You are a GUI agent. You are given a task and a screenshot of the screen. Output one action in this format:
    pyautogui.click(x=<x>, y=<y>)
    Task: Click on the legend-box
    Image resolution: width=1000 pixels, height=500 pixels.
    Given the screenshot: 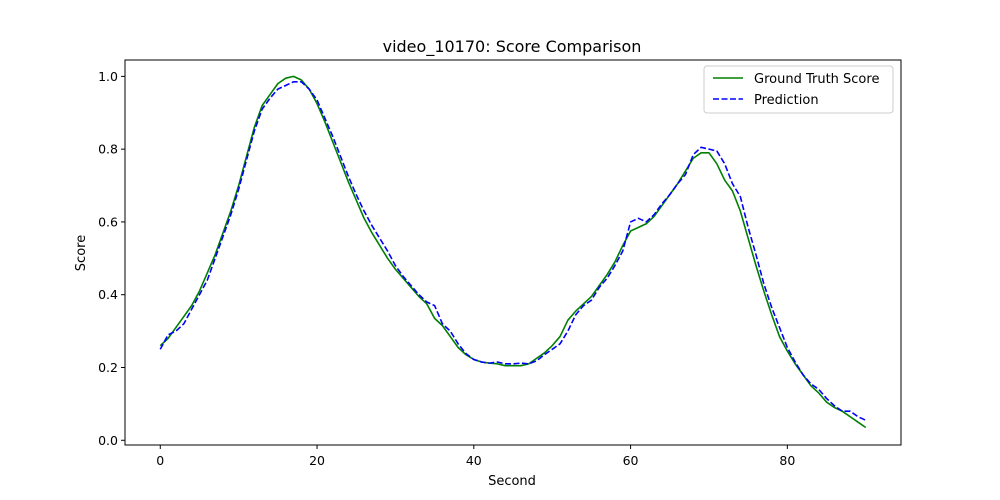 What is the action you would take?
    pyautogui.click(x=798, y=89)
    